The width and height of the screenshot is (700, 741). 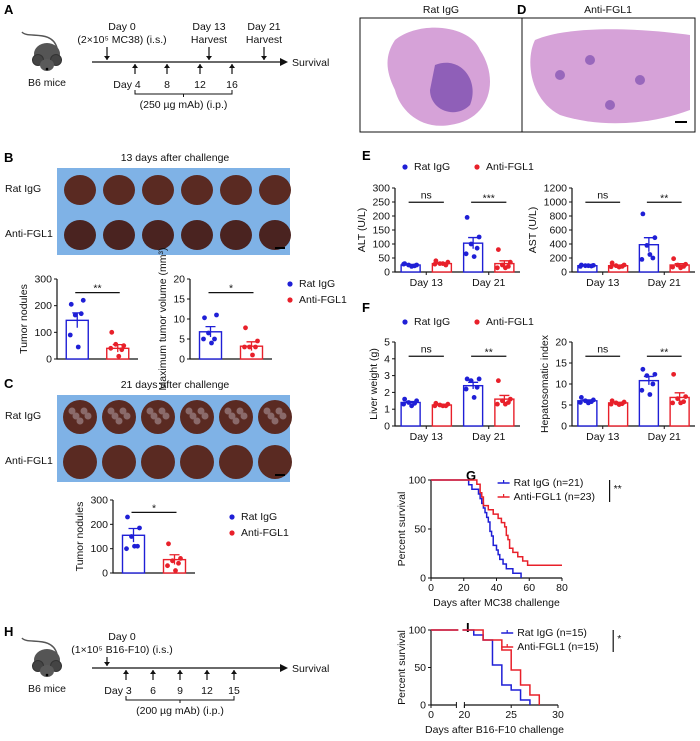 What do you see at coordinates (545, 383) in the screenshot?
I see `y-axis-label: Hepatosomatic index` at bounding box center [545, 383].